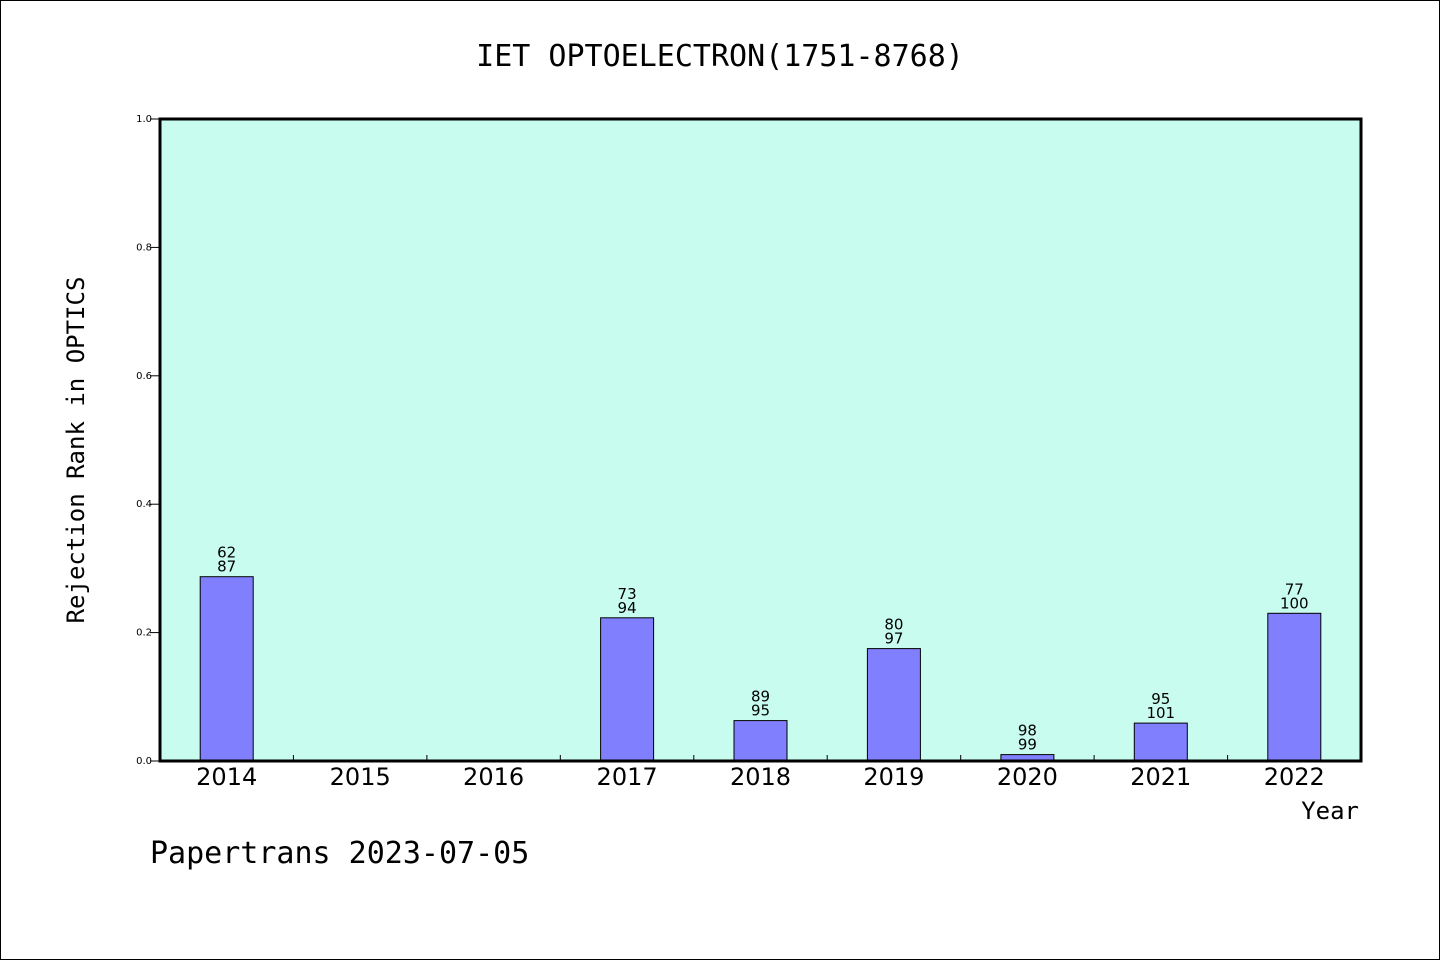 This screenshot has height=960, width=1440. What do you see at coordinates (226, 567) in the screenshot?
I see `bar-label-bottom-2014: 87` at bounding box center [226, 567].